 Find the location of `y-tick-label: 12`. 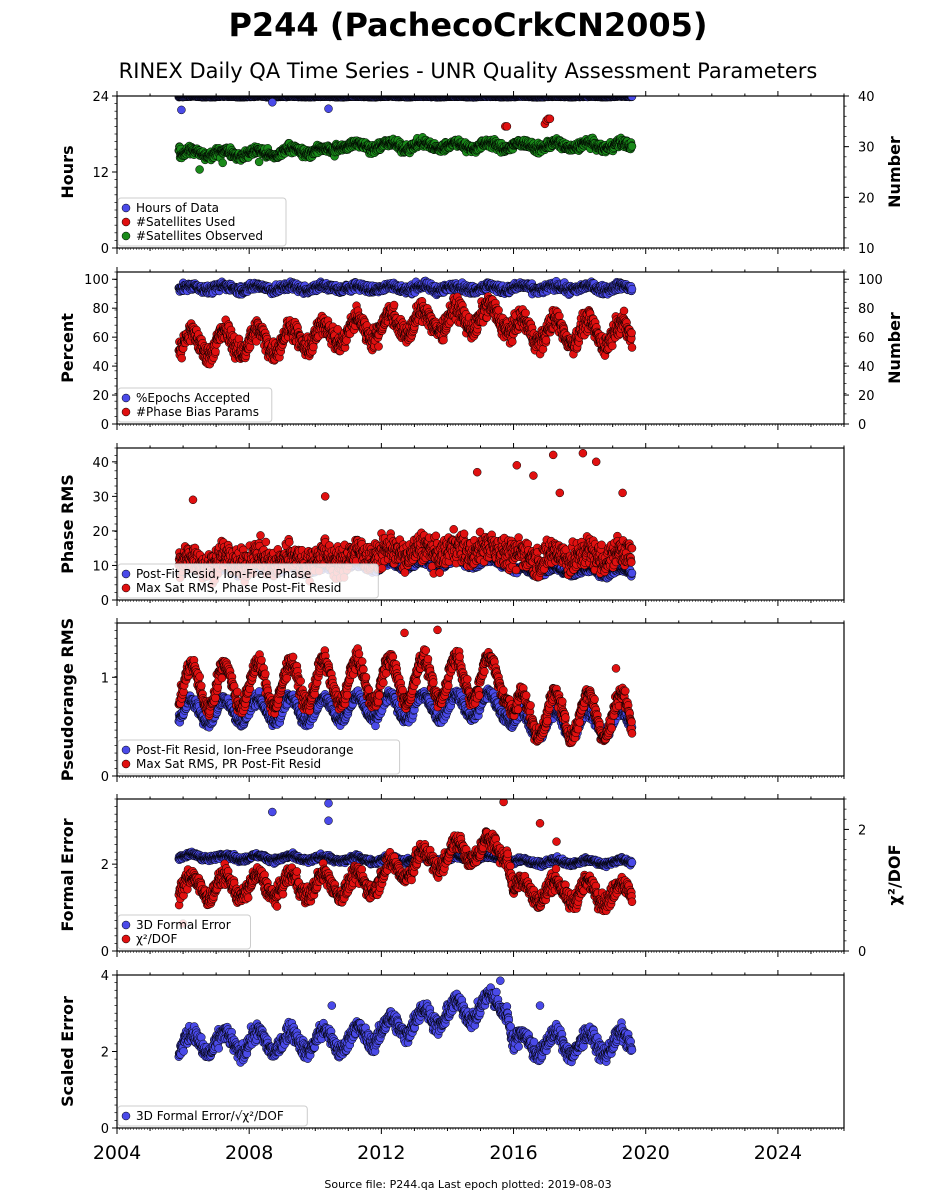

y-tick-label: 12 is located at coordinates (100, 173).